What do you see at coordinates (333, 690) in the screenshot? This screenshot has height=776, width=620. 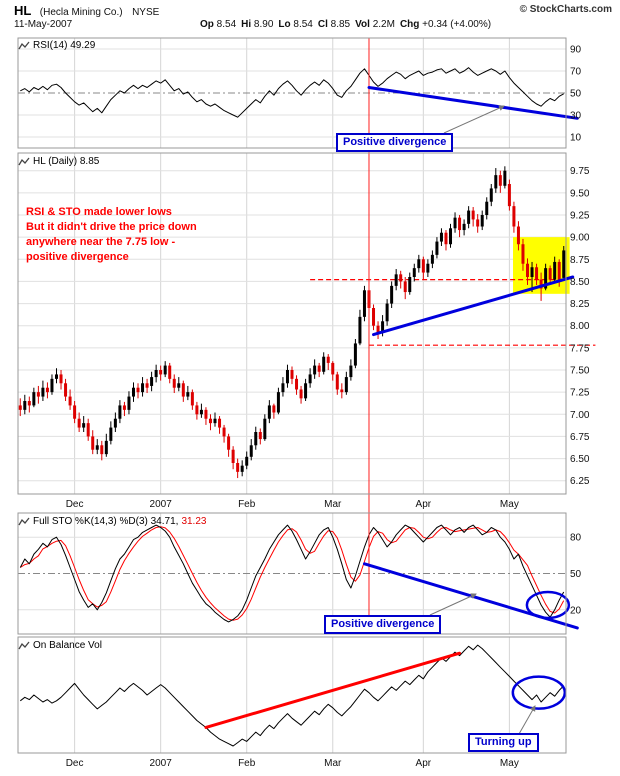 I see `obv-trendline` at bounding box center [333, 690].